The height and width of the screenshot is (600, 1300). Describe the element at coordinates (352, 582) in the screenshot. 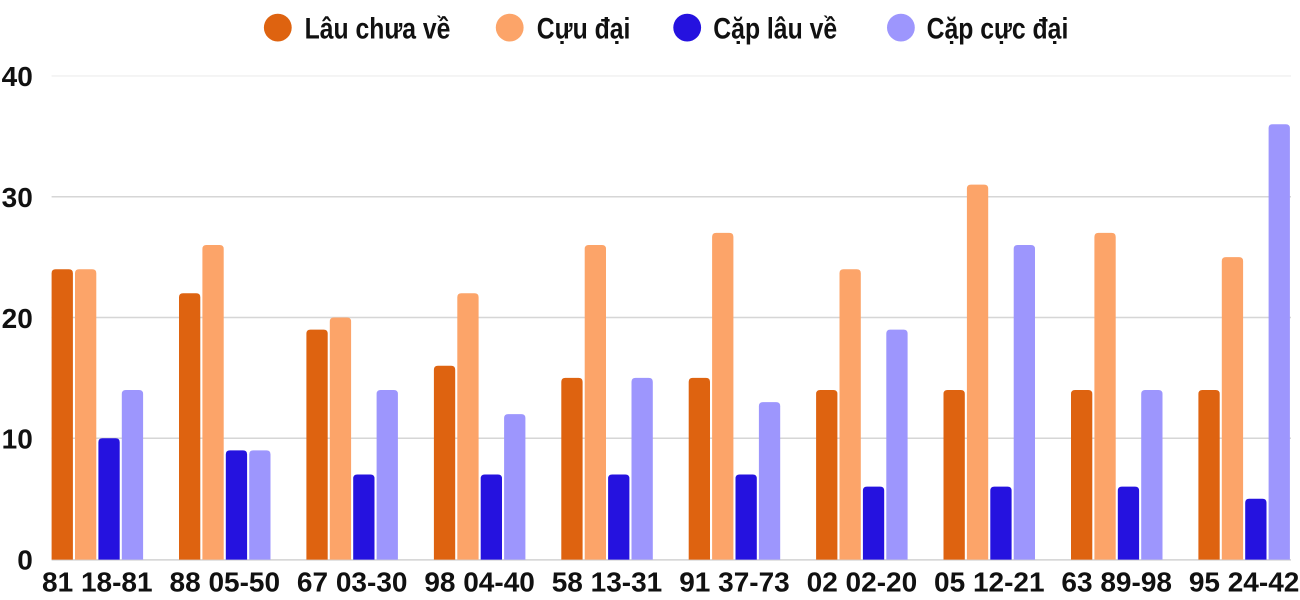

I see `svg-text: 67 03-30` at that location.